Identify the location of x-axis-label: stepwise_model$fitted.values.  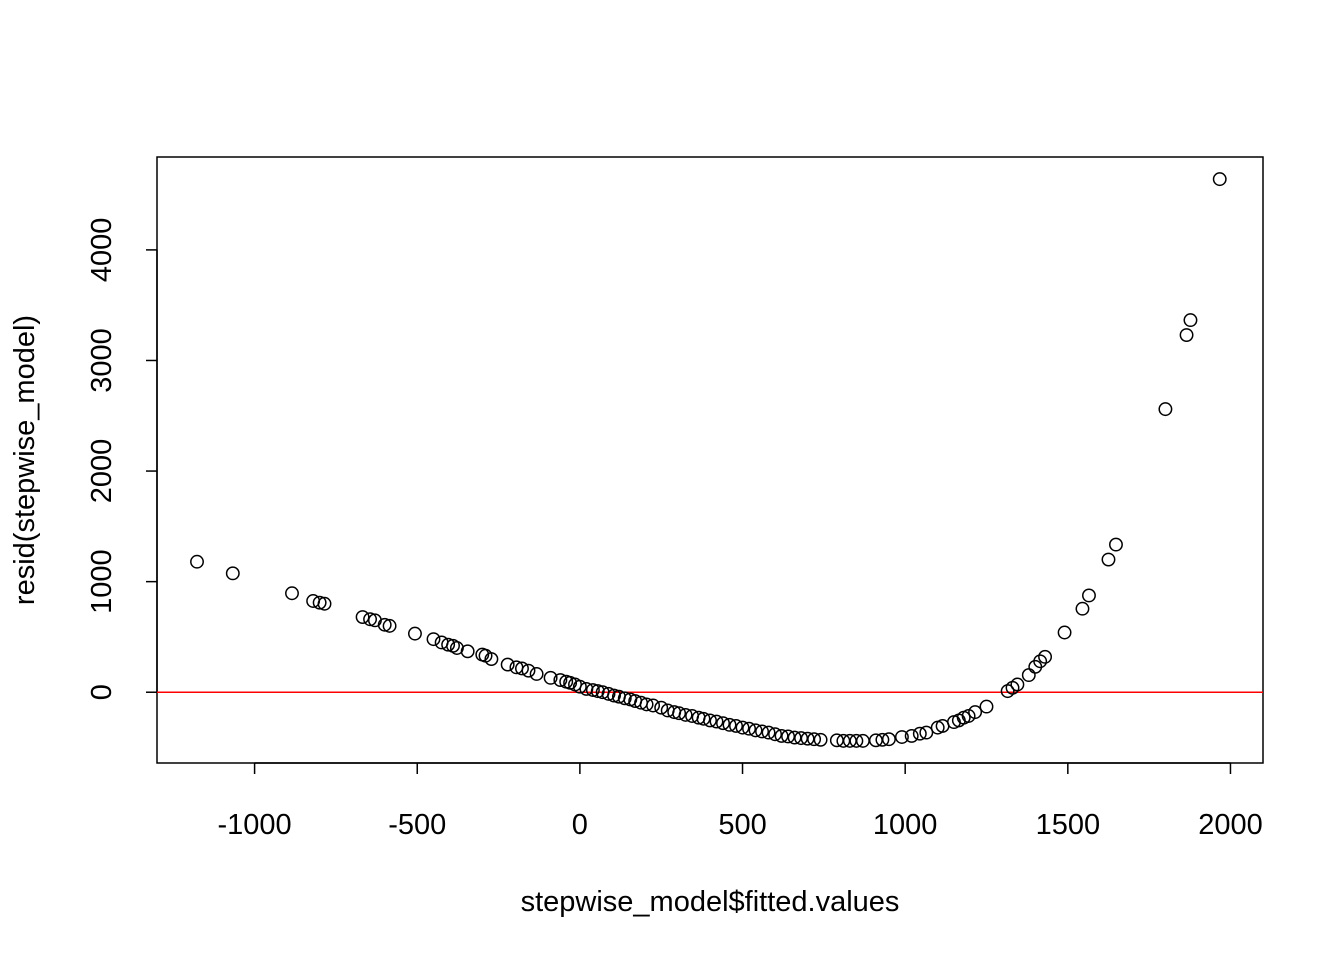
(710, 902).